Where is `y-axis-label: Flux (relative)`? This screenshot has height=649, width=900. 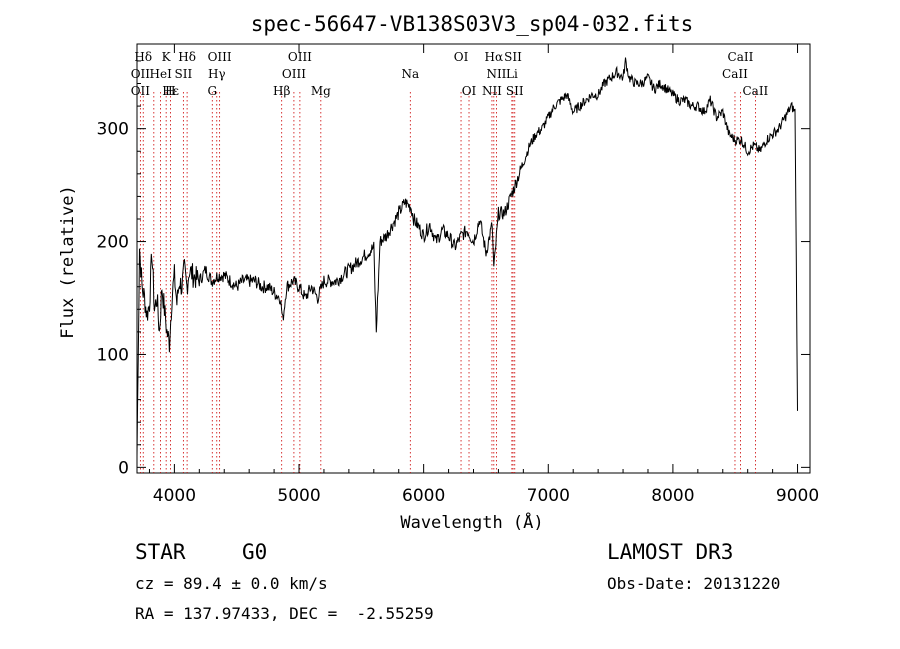
y-axis-label: Flux (relative) is located at coordinates (68, 262).